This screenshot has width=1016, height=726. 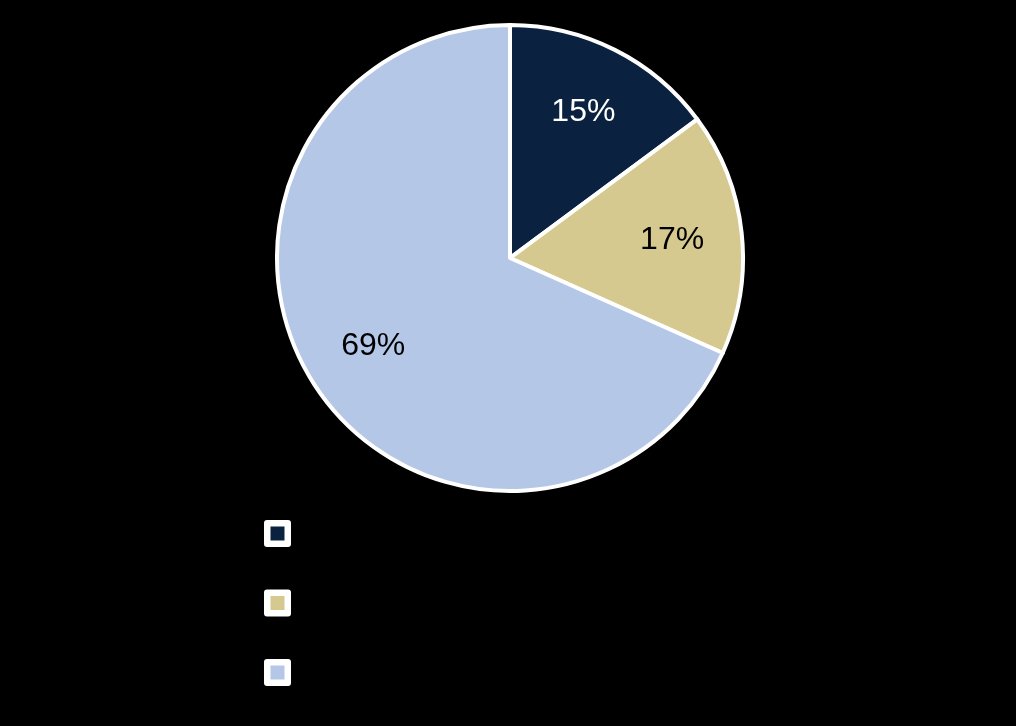 I want to click on data-label: 17%, so click(x=672, y=237).